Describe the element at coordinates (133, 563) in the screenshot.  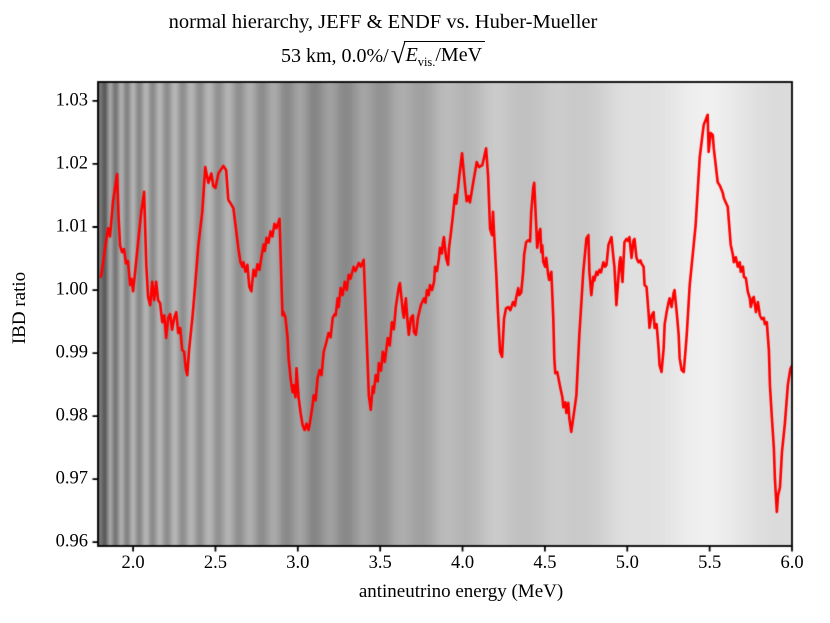
I see `x-tick-label: 2.0` at that location.